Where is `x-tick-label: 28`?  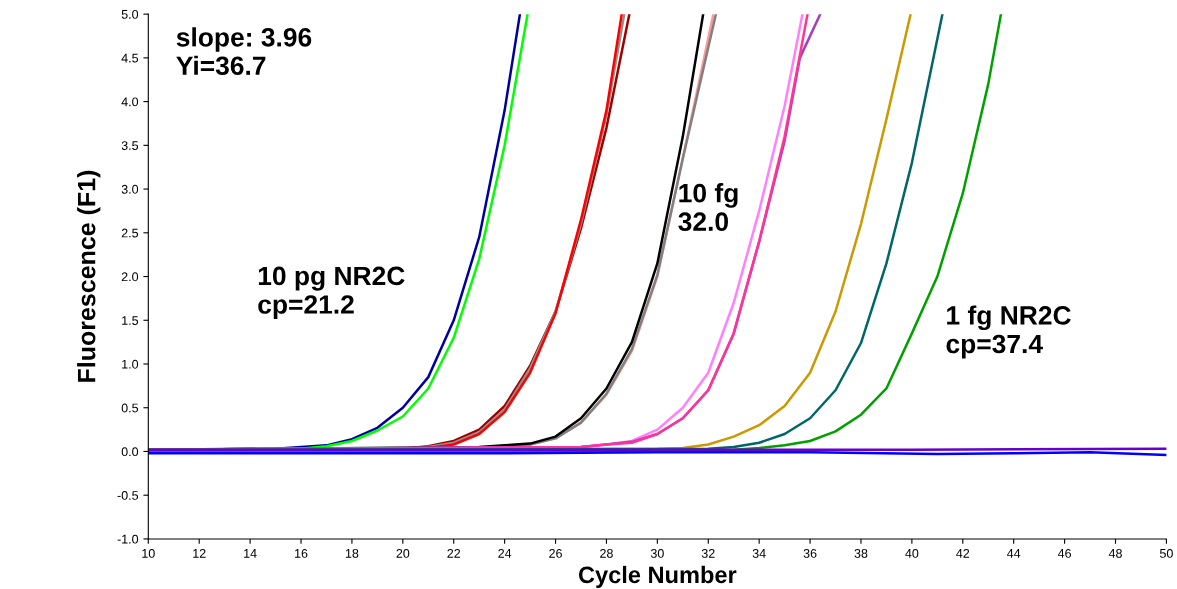
x-tick-label: 28 is located at coordinates (606, 553).